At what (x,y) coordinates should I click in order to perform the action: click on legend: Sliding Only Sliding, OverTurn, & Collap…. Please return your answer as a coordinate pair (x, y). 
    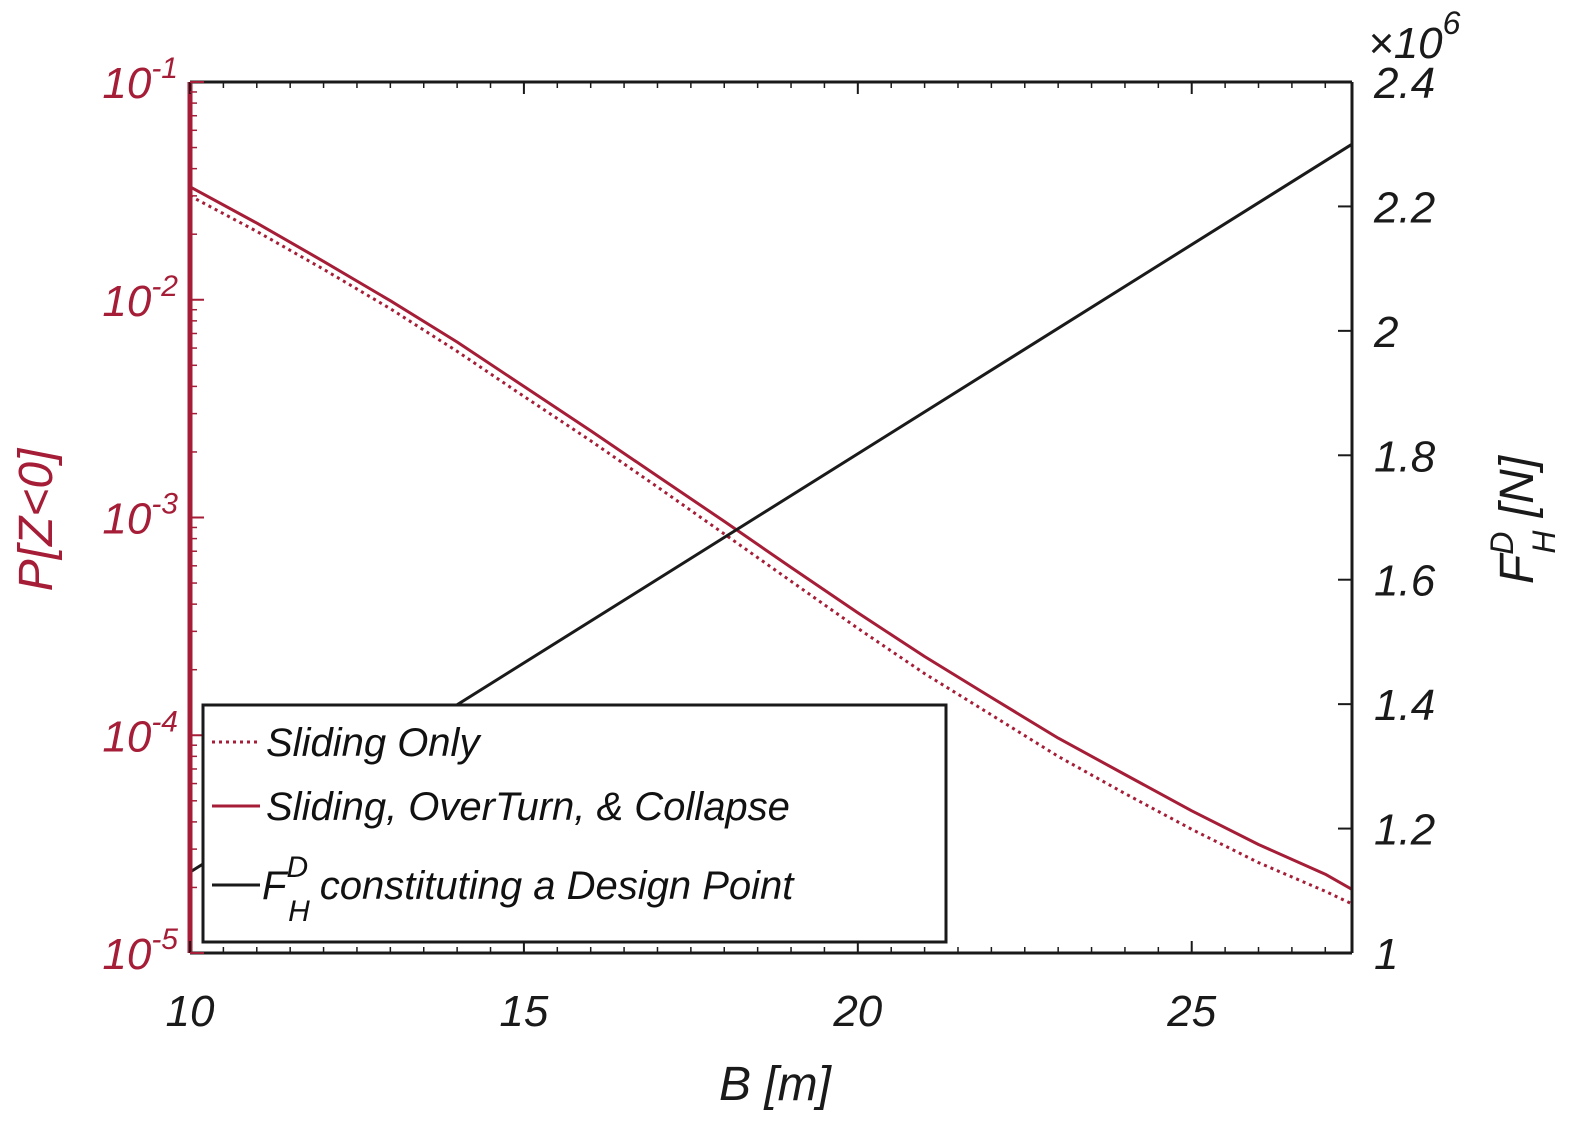
    Looking at the image, I should click on (574, 823).